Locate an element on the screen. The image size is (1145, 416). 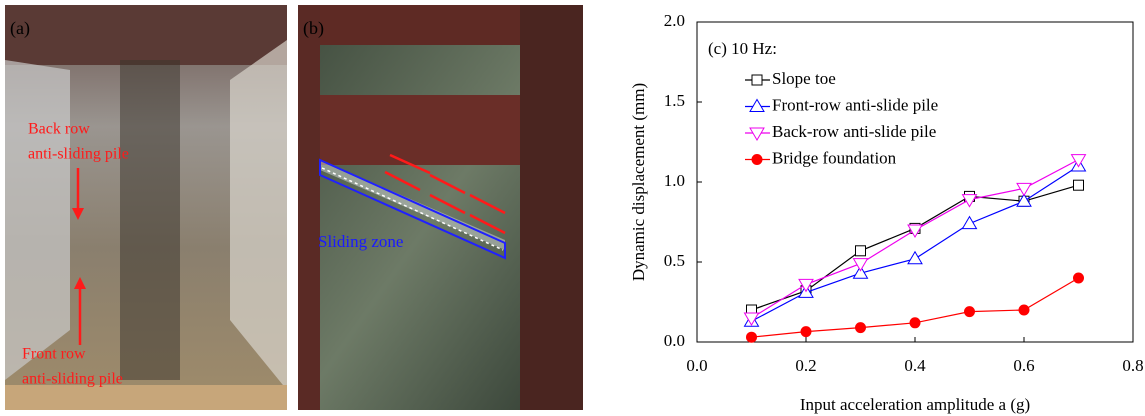
y-tick-label: 2.0 is located at coordinates (674, 20).